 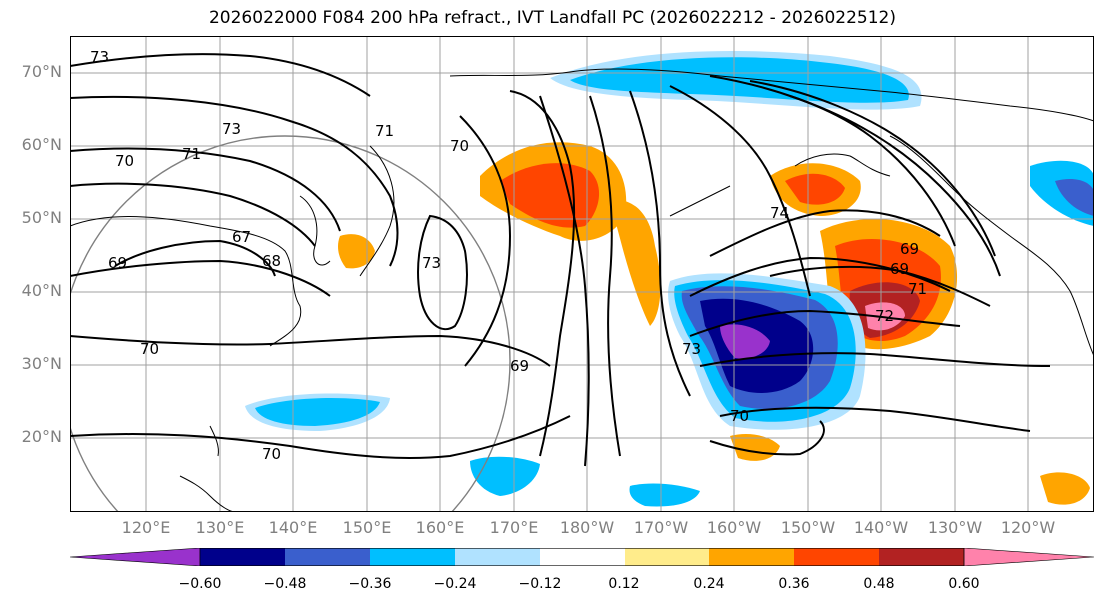 What do you see at coordinates (455, 584) in the screenshot?
I see `colorbar-tick: −0.24` at bounding box center [455, 584].